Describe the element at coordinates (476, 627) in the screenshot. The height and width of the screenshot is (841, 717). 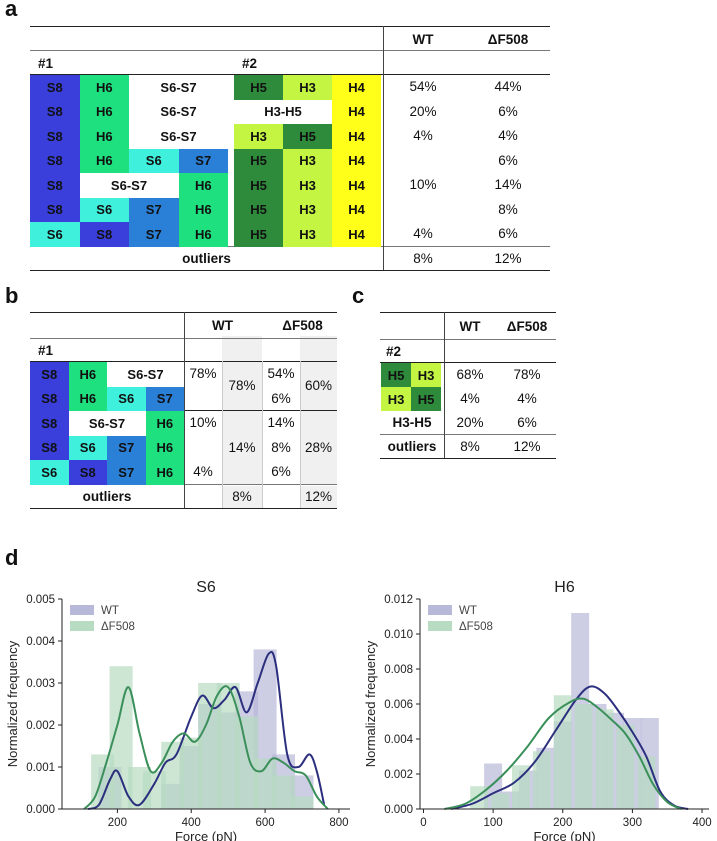
I see `legend-label-df508: ΔF508` at that location.